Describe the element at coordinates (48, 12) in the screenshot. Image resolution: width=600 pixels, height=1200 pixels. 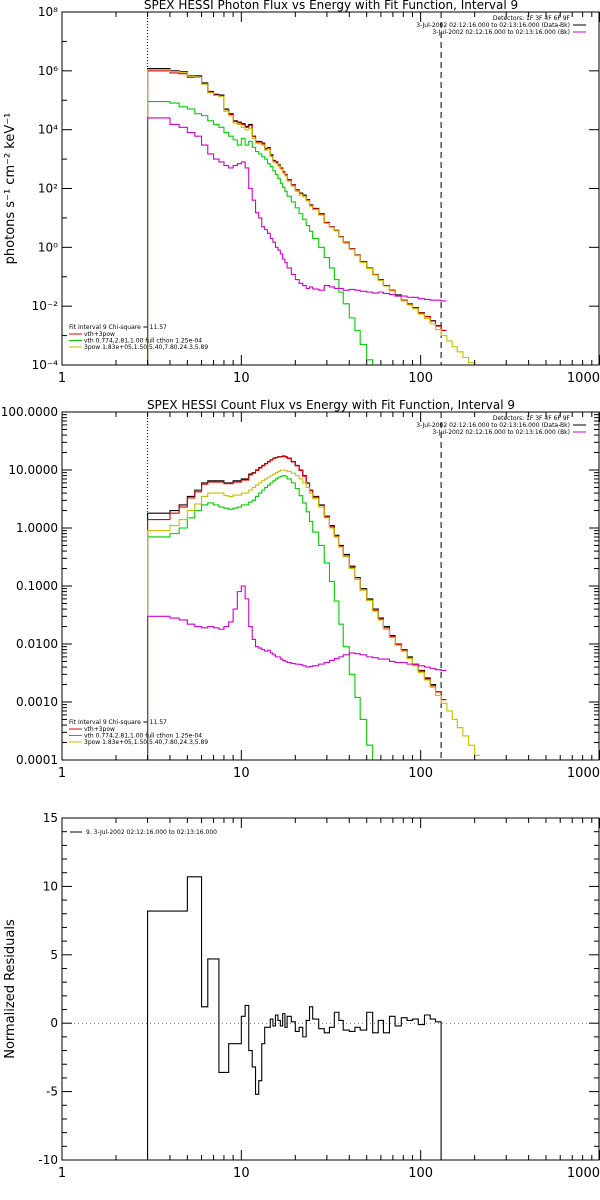
I see `y-tick-label: 10⁸` at that location.